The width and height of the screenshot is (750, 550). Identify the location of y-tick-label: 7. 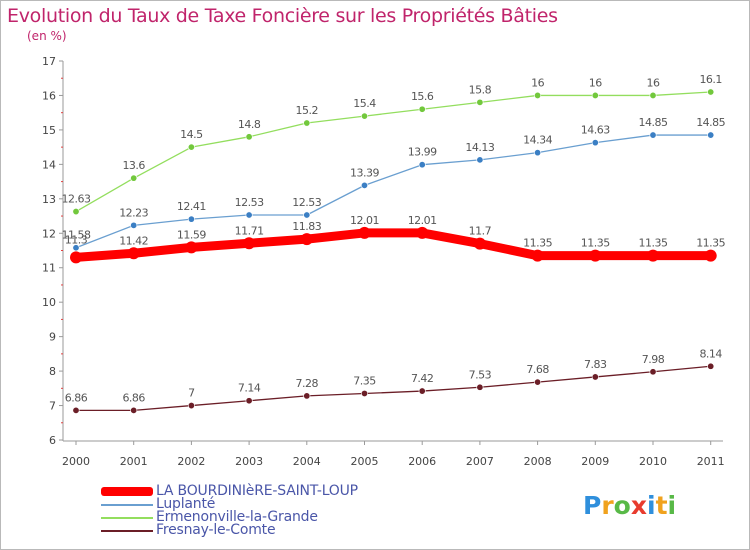
(52, 406).